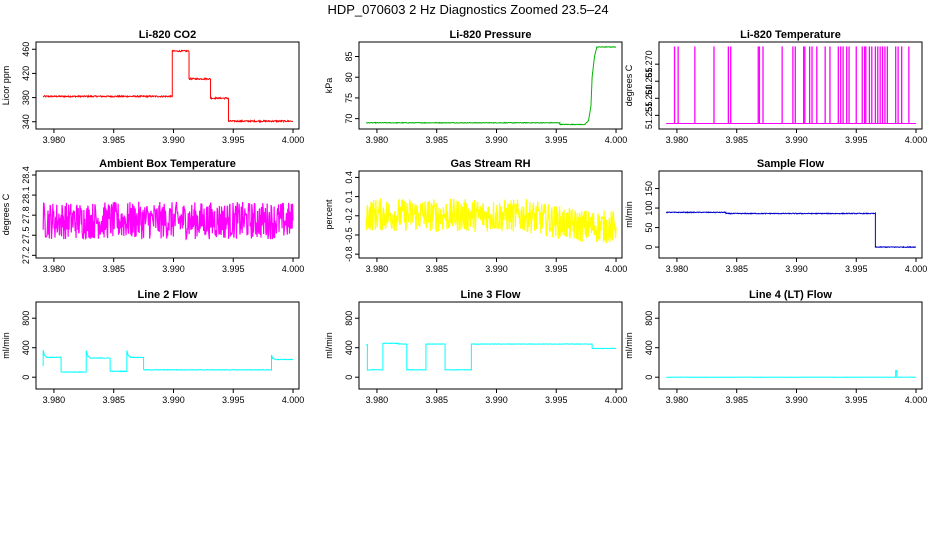  What do you see at coordinates (6, 86) in the screenshot?
I see `y-axis-label: Licor ppm` at bounding box center [6, 86].